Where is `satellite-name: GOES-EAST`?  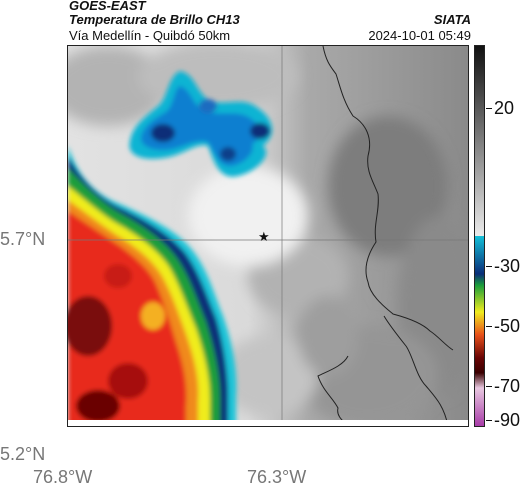 satellite-name: GOES-EAST is located at coordinates (107, 6).